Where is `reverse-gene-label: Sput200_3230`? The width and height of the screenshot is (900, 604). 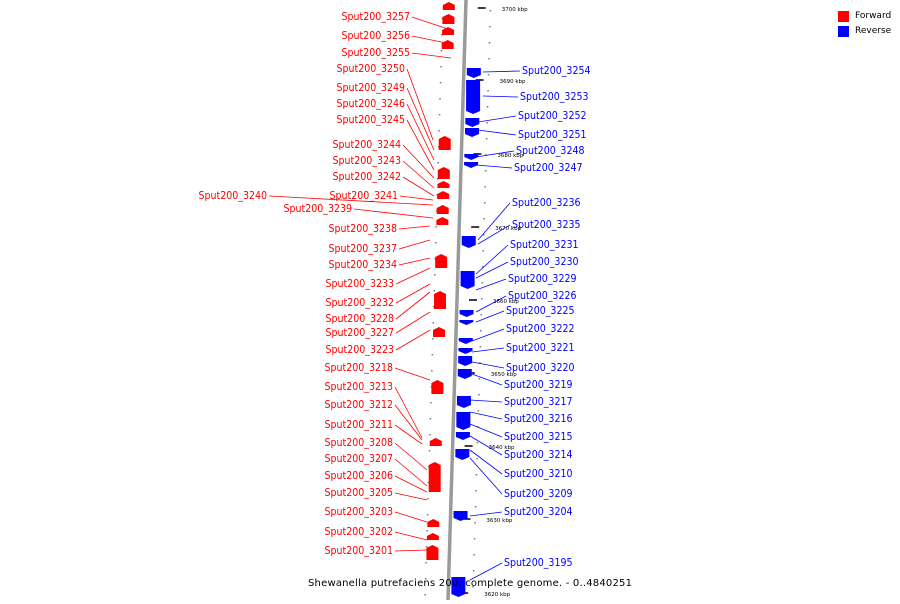 reverse-gene-label: Sput200_3230 is located at coordinates (544, 262).